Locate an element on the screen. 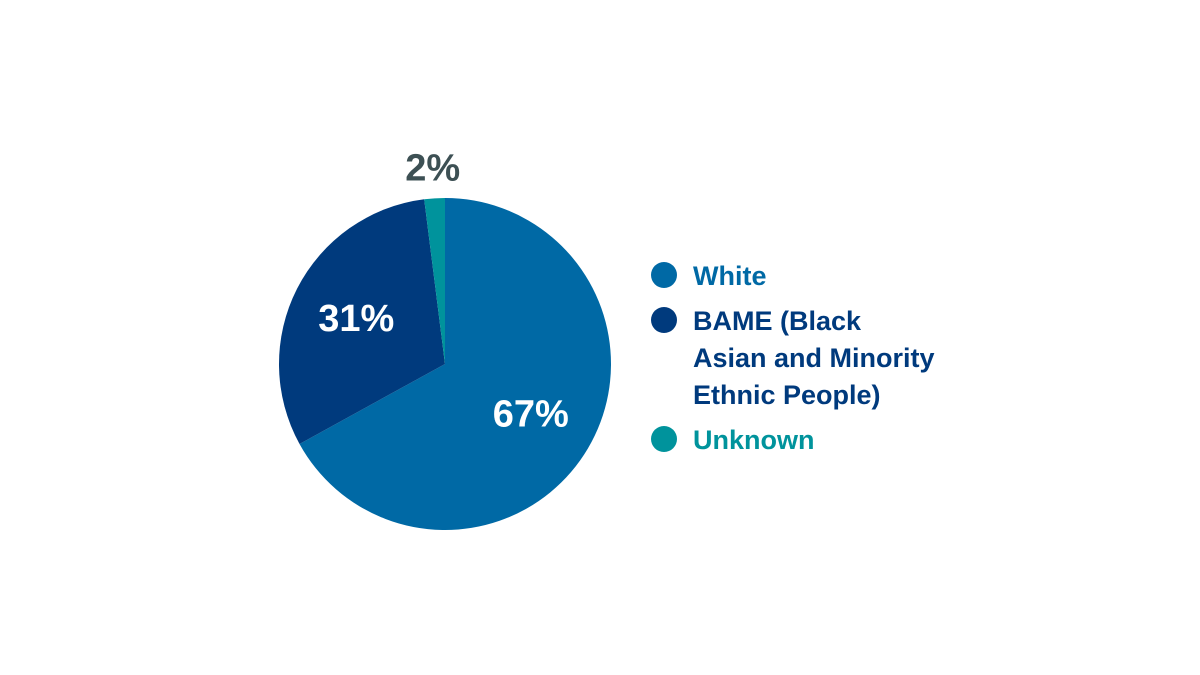 This screenshot has height=675, width=1200. slice-label-white: 67% is located at coordinates (531, 415).